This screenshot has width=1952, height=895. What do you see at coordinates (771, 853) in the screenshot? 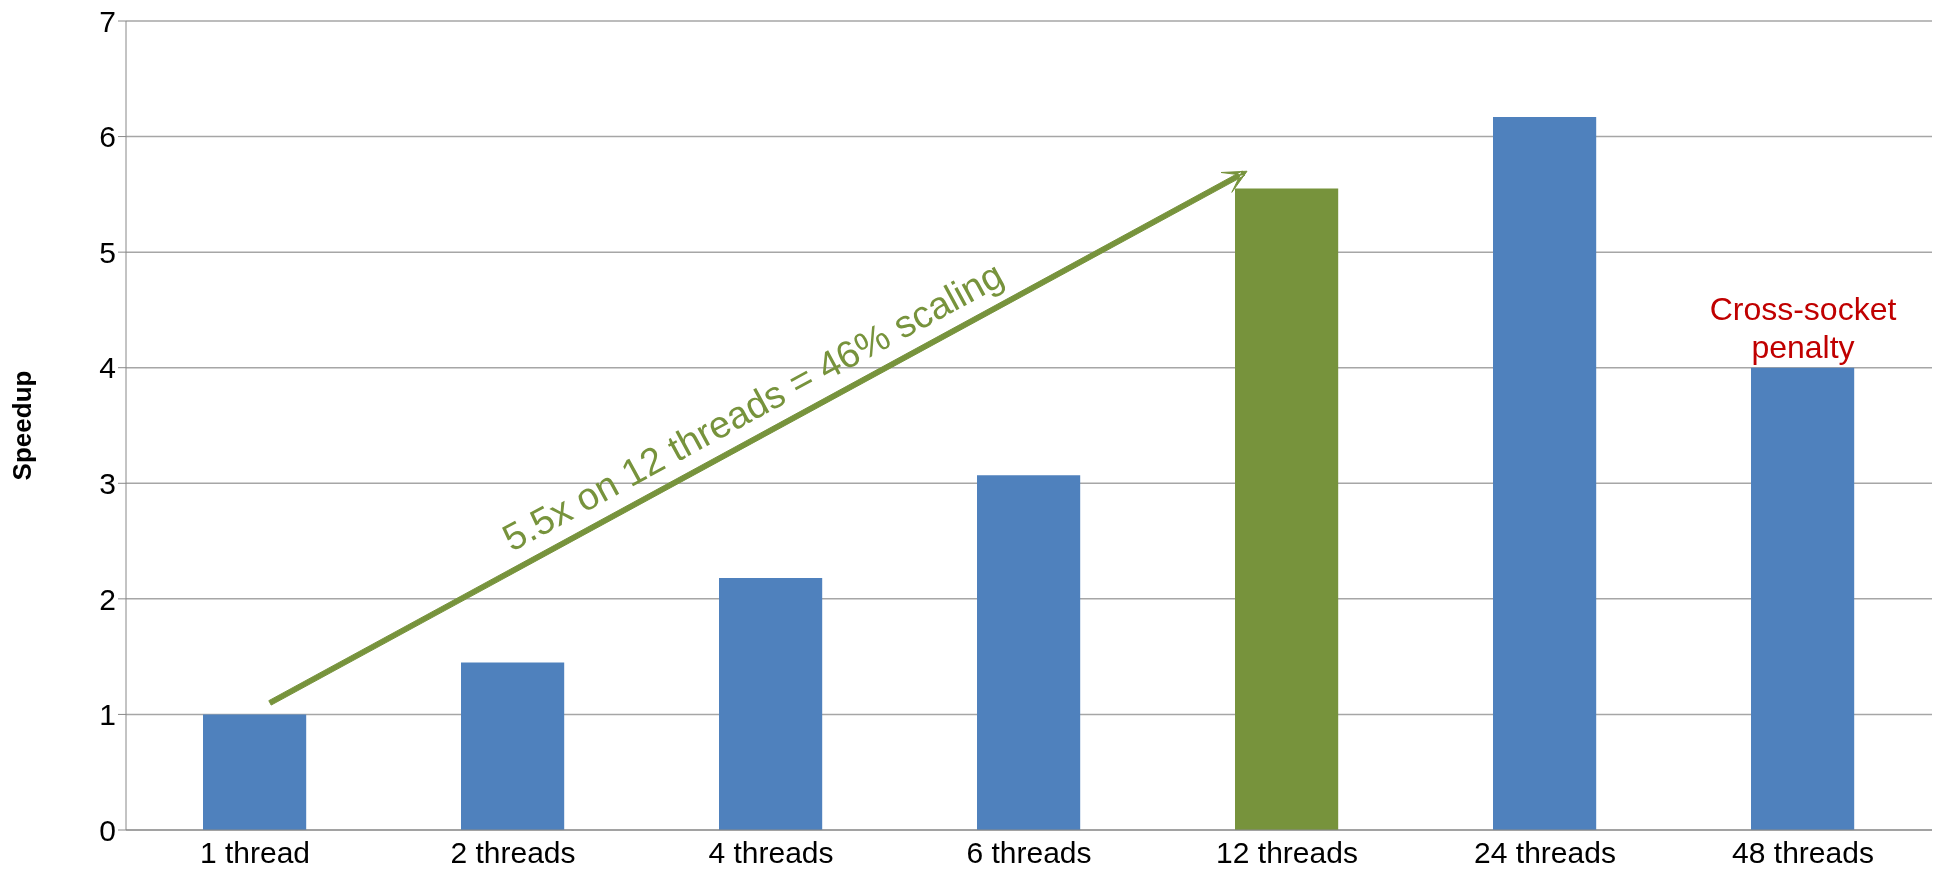
I see `x-tick-label: 4 threads` at bounding box center [771, 853].